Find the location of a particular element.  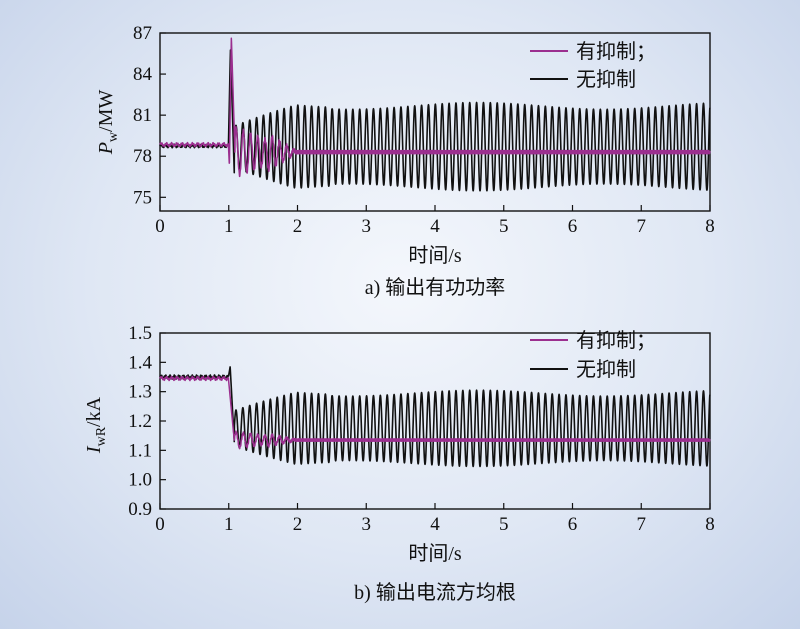

panel-b-legend-label-unsuppressed: 无抑制 is located at coordinates (606, 369).